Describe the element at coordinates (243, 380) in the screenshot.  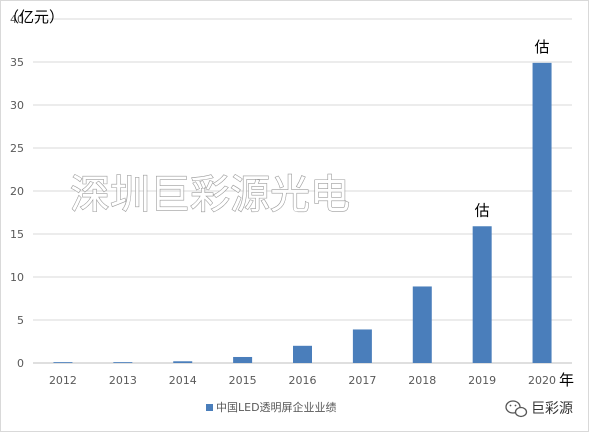
I see `x-tick-label: 2015` at that location.